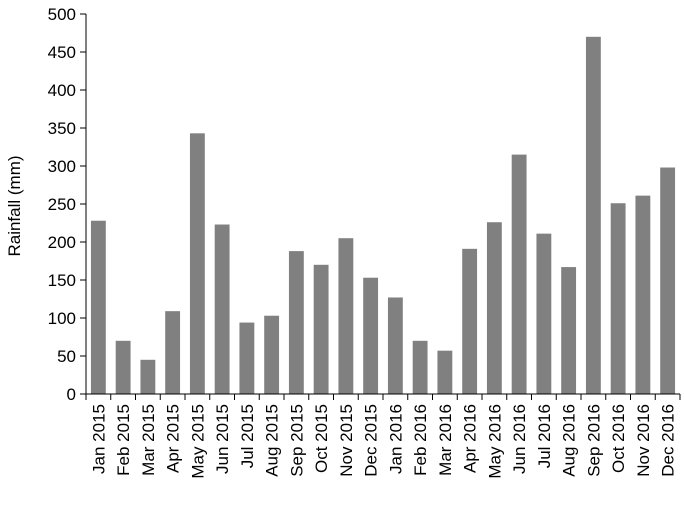  Describe the element at coordinates (98, 439) in the screenshot. I see `x-tick-label: Jan 2015` at that location.